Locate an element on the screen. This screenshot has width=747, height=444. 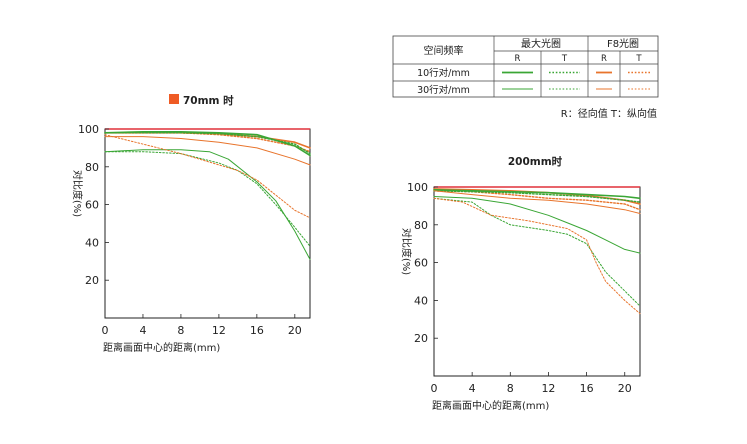
legend-header-f8-aperture: F8光圈 is located at coordinates (623, 43).